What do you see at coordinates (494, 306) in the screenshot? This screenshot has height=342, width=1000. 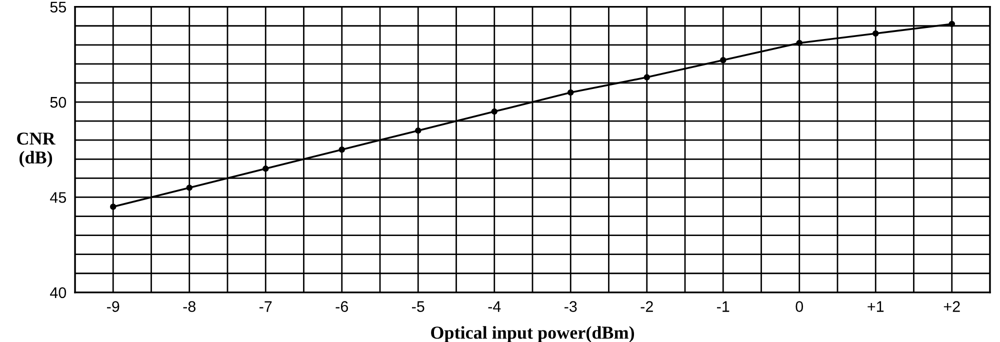 I see `x-tick-label: -4` at bounding box center [494, 306].